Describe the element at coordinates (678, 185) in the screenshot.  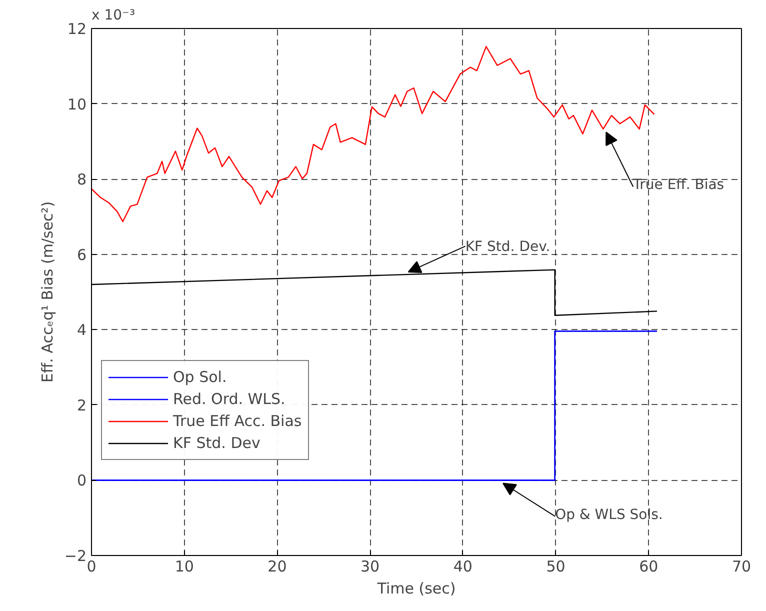
I see `annotation: True Eff. Bias` at that location.